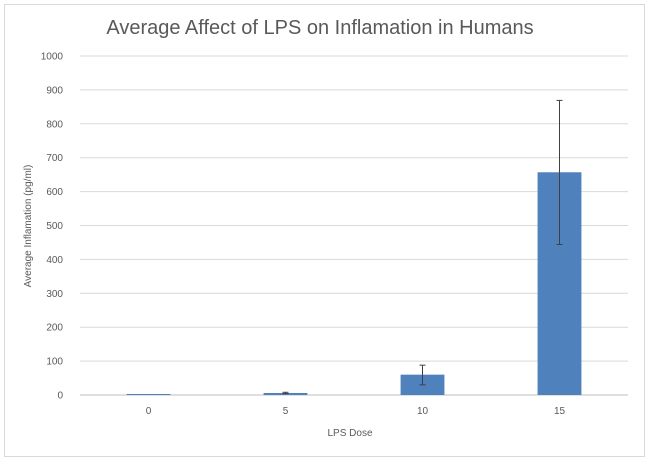 Image resolution: width=650 pixels, height=466 pixels. I want to click on y-tick-label: 800, so click(54, 124).